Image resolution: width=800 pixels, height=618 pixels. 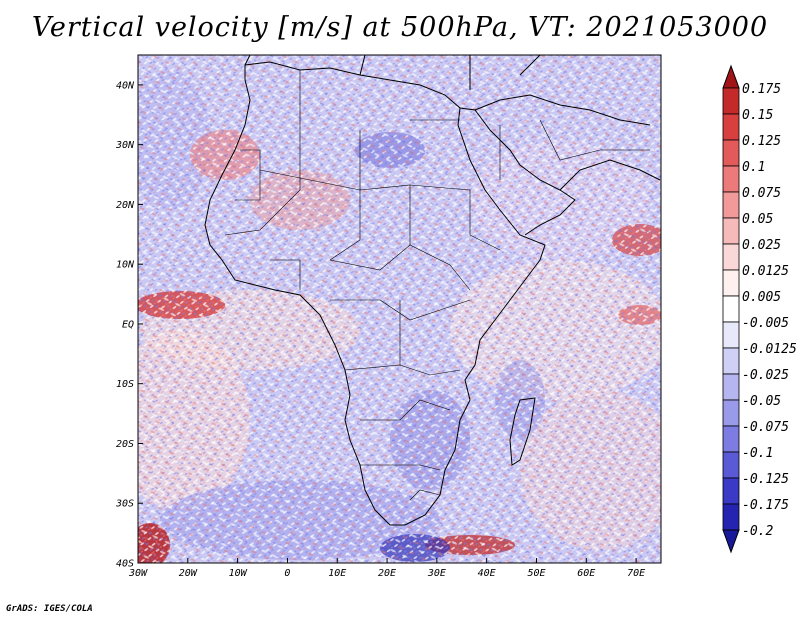 I want to click on lon-tick-label: 20E, so click(x=387, y=573).